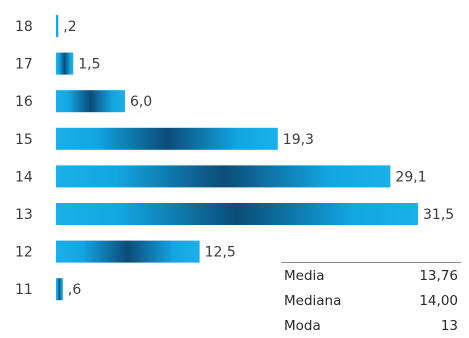  Describe the element at coordinates (24, 102) in the screenshot. I see `category-label: 16` at that location.